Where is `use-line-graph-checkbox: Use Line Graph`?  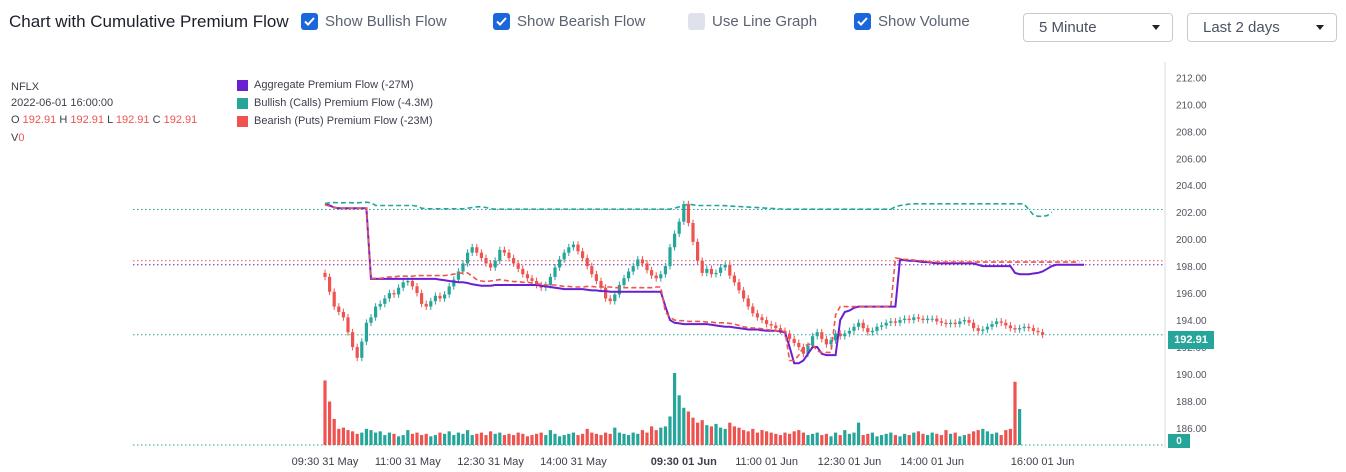
use-line-graph-checkbox: Use Line Graph is located at coordinates (752, 21).